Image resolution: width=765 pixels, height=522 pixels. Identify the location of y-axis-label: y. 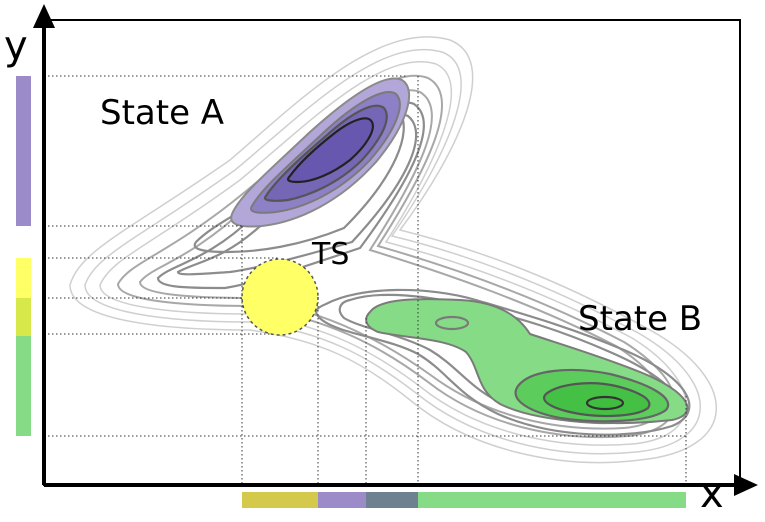
(16, 46).